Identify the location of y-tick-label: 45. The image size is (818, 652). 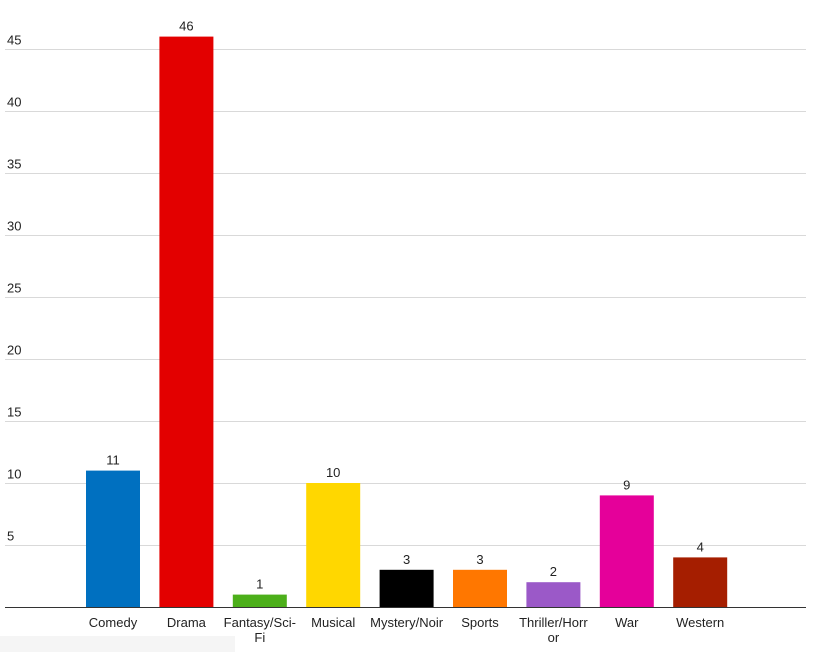
(14, 40).